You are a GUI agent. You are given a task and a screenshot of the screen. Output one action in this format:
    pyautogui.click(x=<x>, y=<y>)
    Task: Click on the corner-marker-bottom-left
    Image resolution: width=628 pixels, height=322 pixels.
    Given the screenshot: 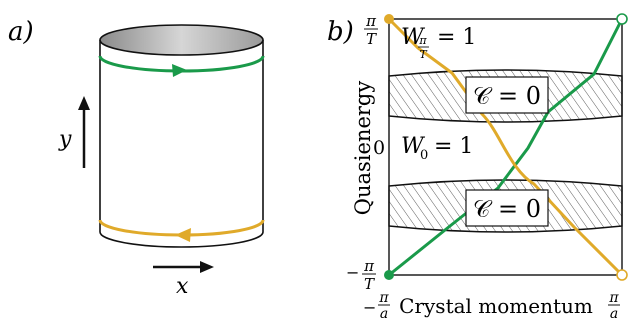 What is the action you would take?
    pyautogui.click(x=389, y=275)
    